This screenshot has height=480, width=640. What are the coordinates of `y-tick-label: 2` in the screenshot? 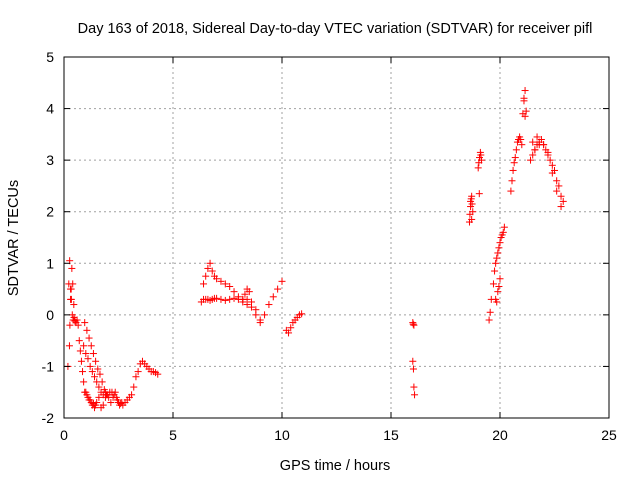 It's located at (50, 212).